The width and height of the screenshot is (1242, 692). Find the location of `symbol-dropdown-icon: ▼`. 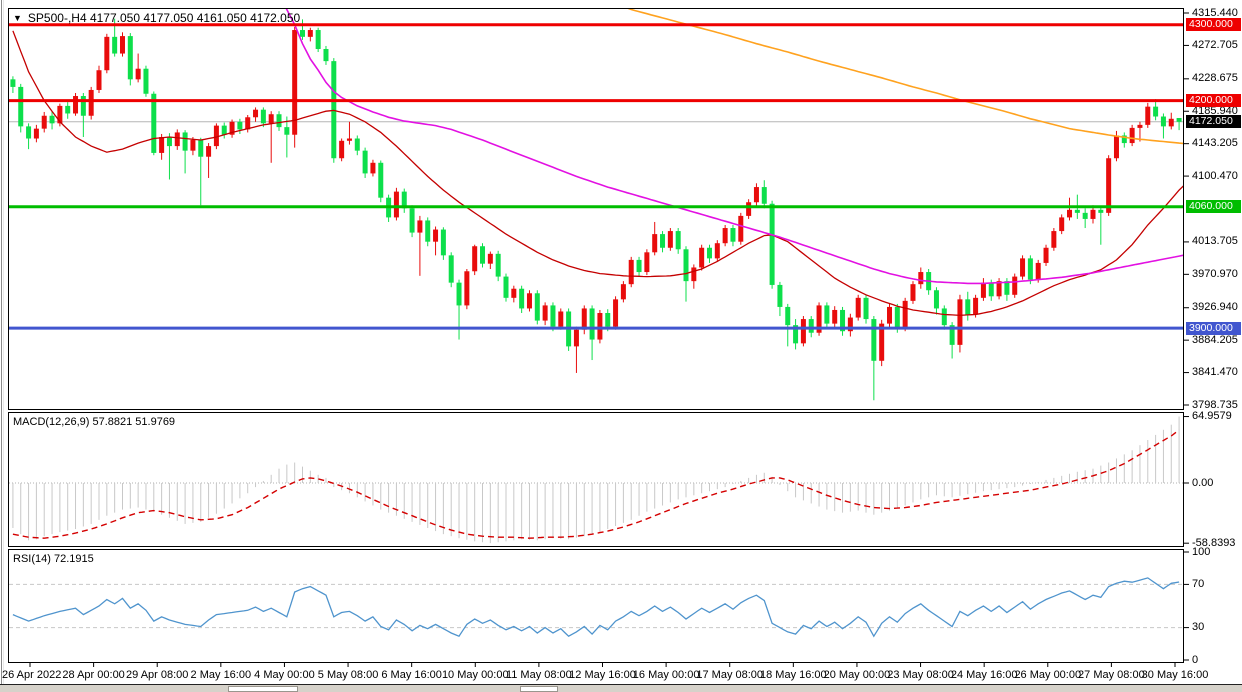

symbol-dropdown-icon: ▼ is located at coordinates (17, 18).